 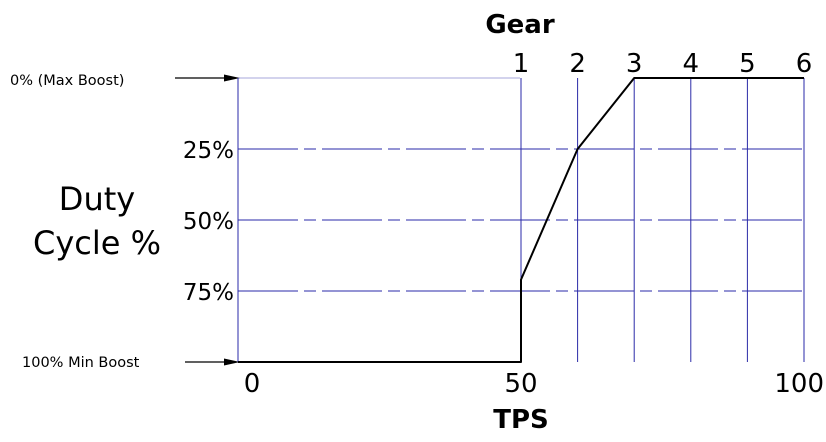 What do you see at coordinates (208, 293) in the screenshot?
I see `y-tick-label-2: 75%` at bounding box center [208, 293].